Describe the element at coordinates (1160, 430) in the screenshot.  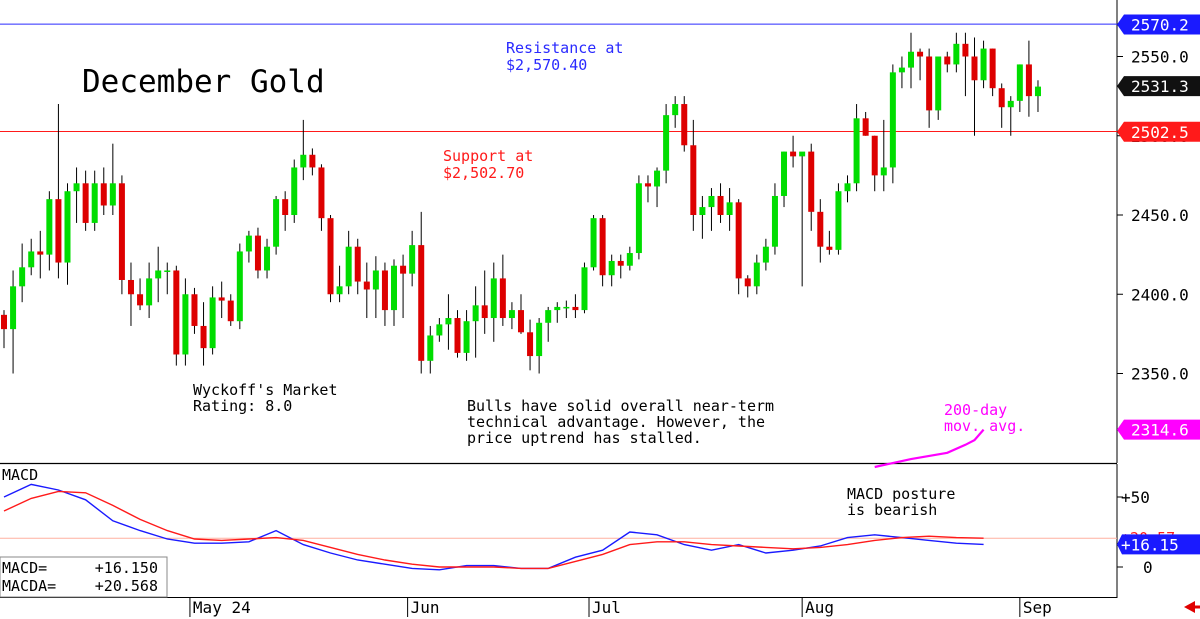
I see `price-tag-label: 2314.6` at that location.